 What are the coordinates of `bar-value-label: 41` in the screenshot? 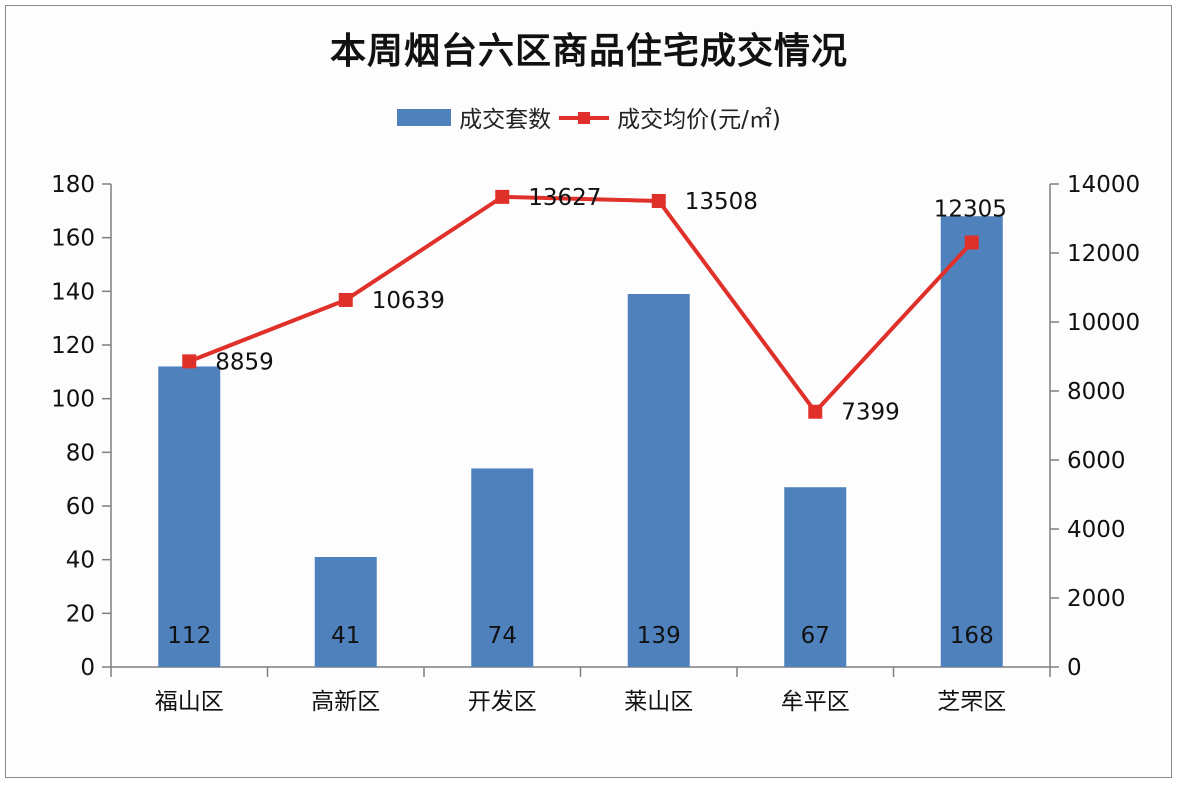 It's located at (345, 636).